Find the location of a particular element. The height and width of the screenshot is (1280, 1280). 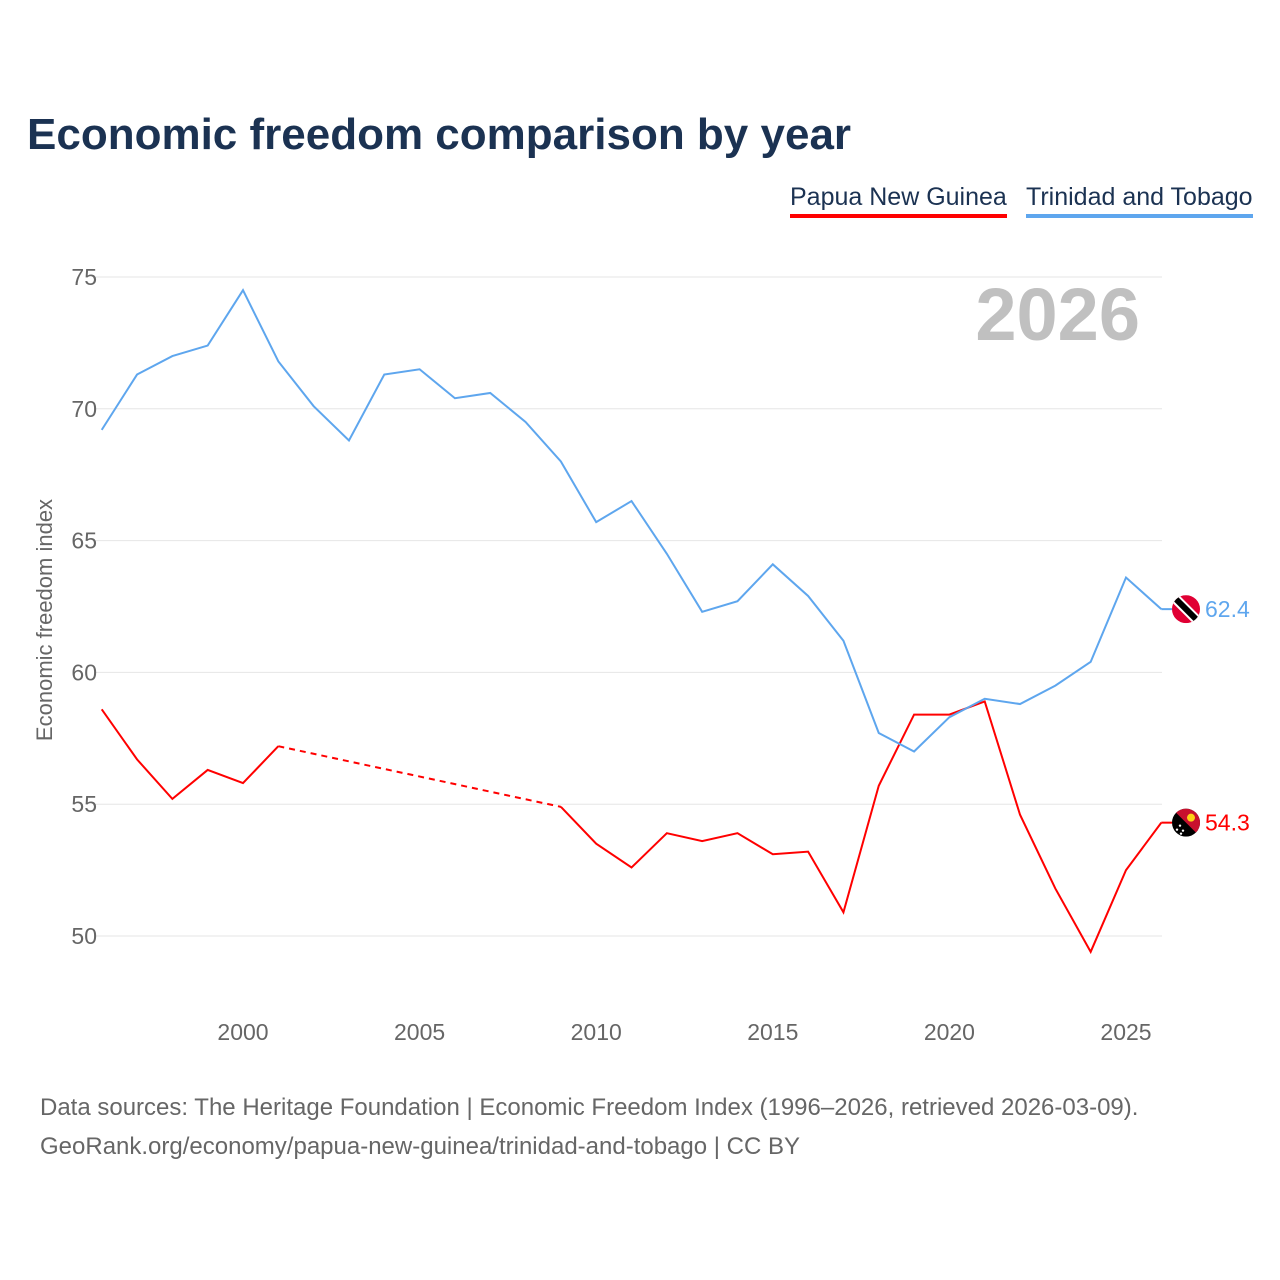

chart-title: Economic freedom comparison by year is located at coordinates (439, 134).